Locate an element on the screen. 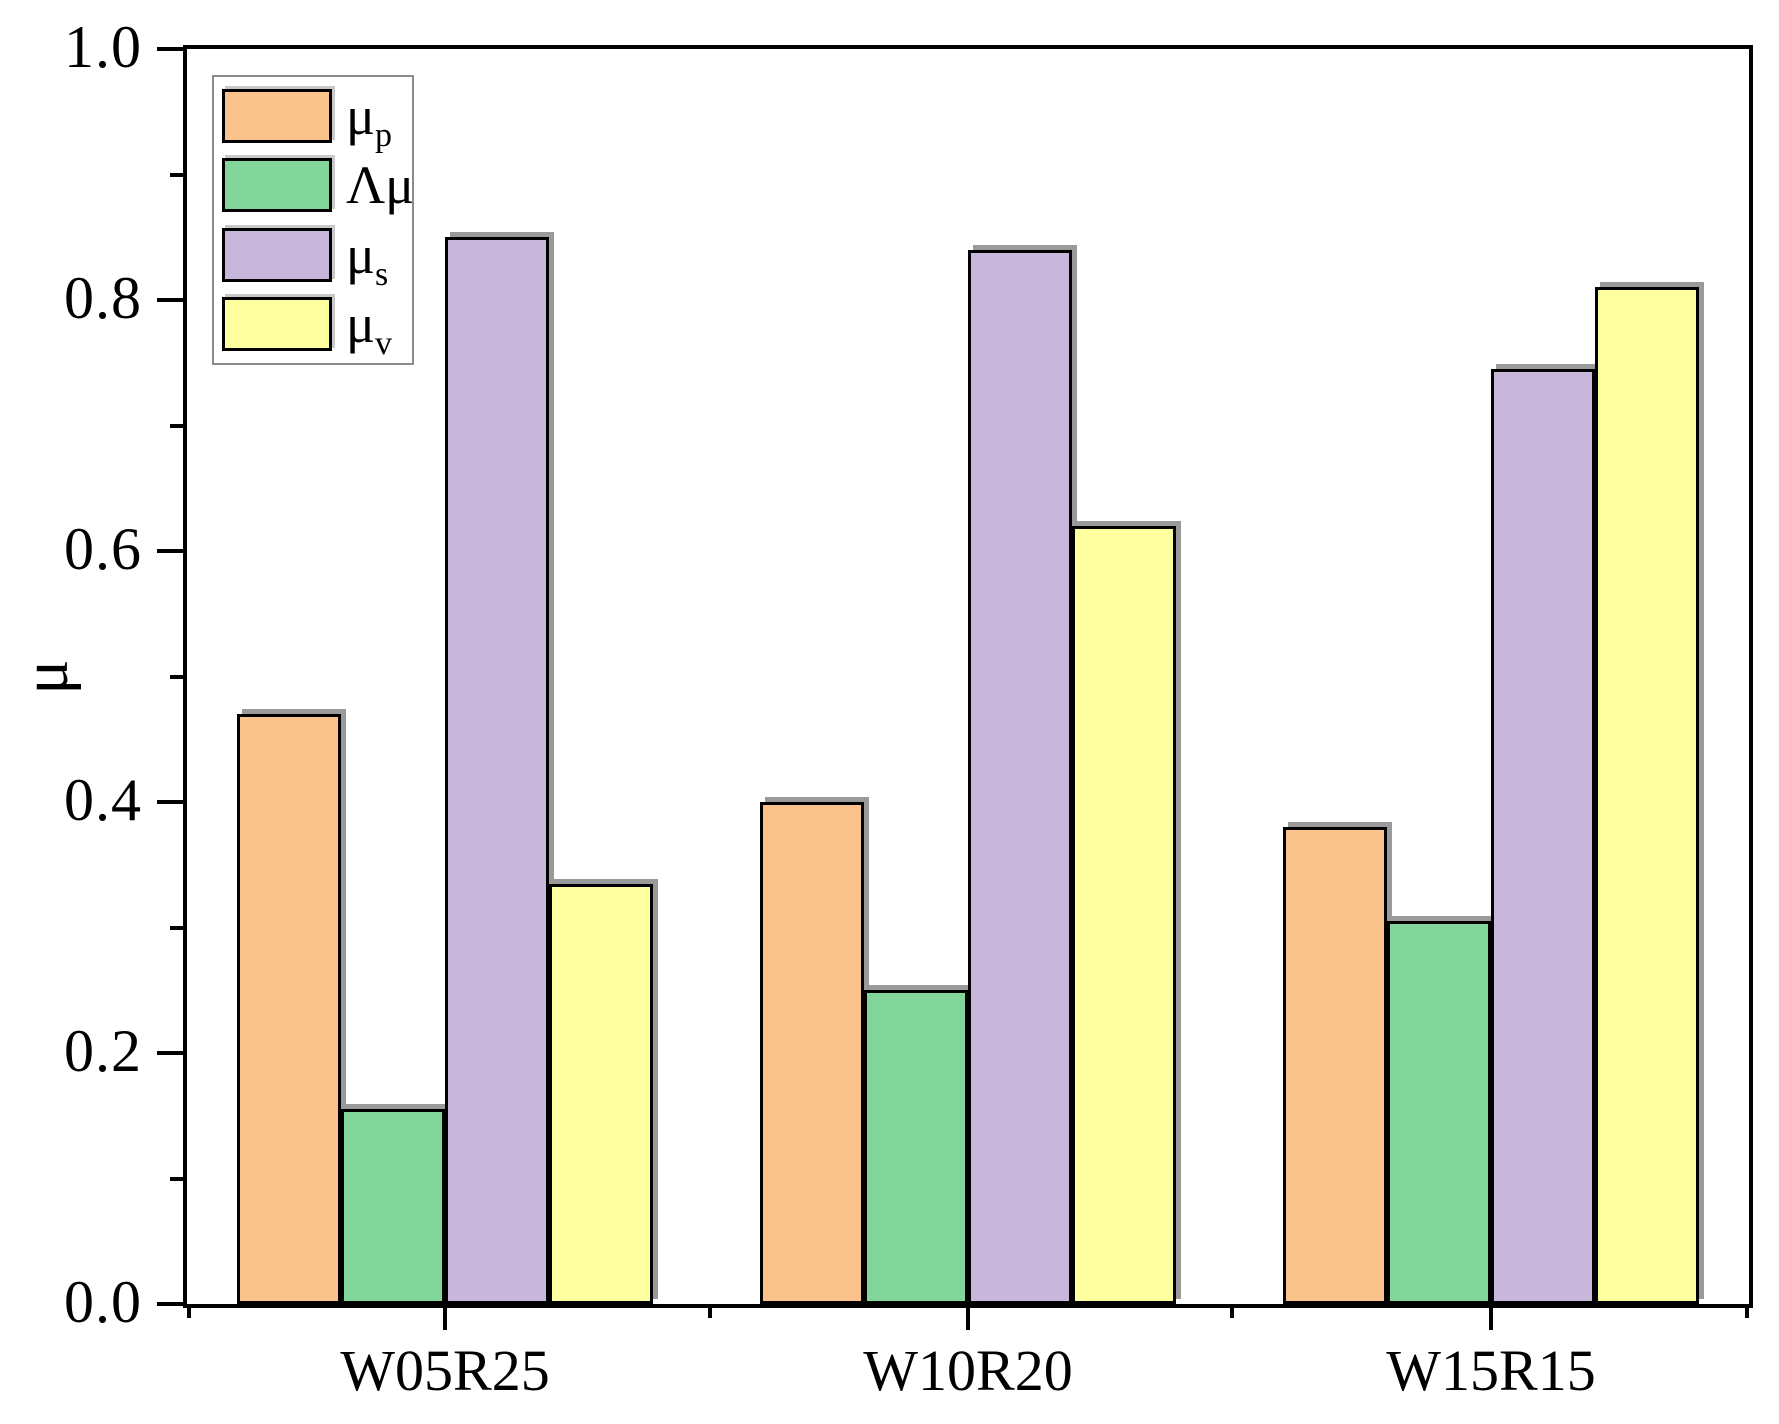 The height and width of the screenshot is (1424, 1779). x-major-tick-W10R20 is located at coordinates (968, 1317).